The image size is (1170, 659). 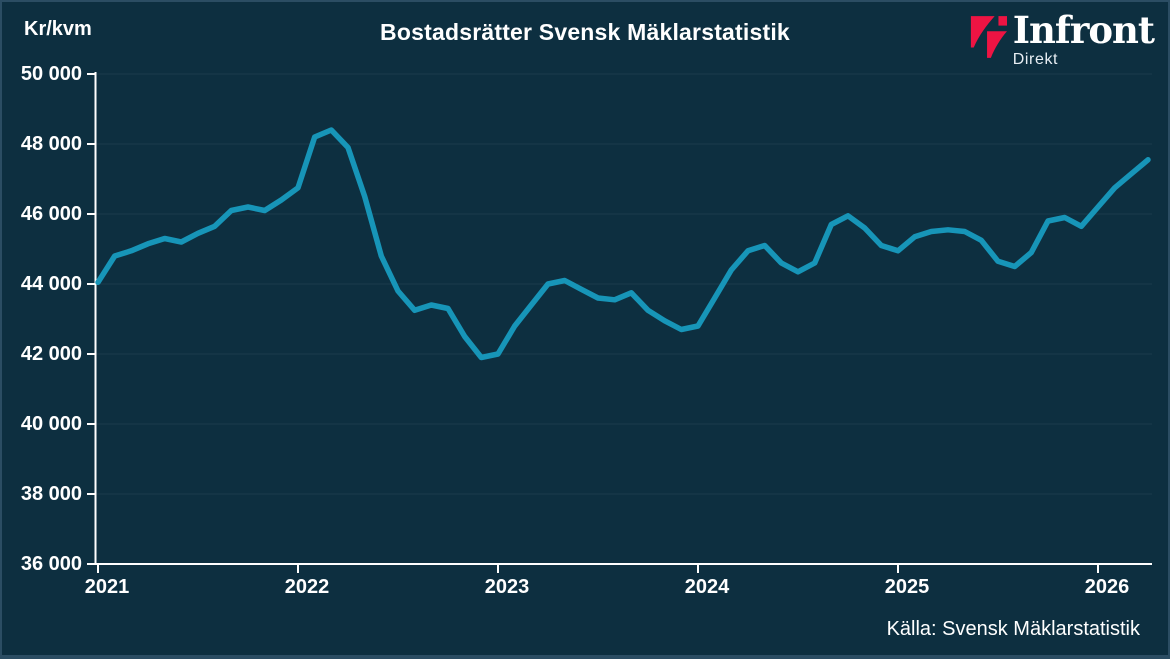 What do you see at coordinates (1013, 629) in the screenshot?
I see `source-attribution: Källa: Svensk Mäklarstatistik` at bounding box center [1013, 629].